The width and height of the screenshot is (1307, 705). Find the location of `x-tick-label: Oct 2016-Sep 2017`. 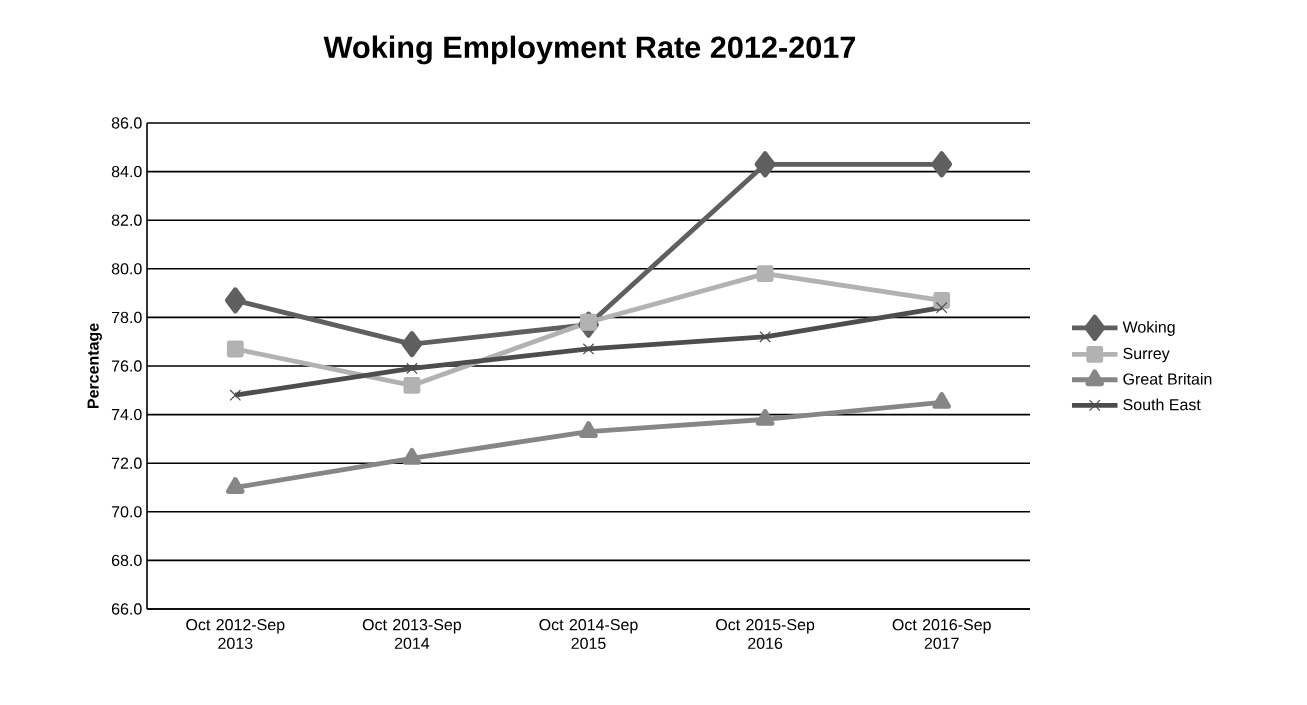

x-tick-label: Oct 2016-Sep 2017 is located at coordinates (941, 634).